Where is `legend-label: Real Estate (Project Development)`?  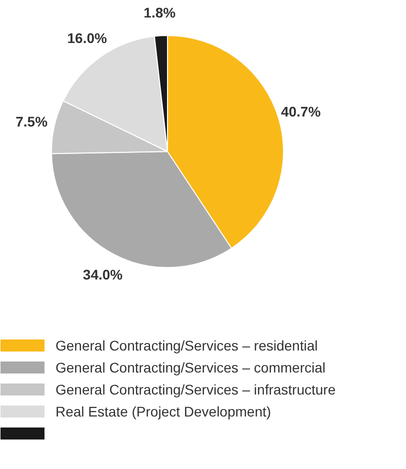
legend-label: Real Estate (Project Development) is located at coordinates (164, 412).